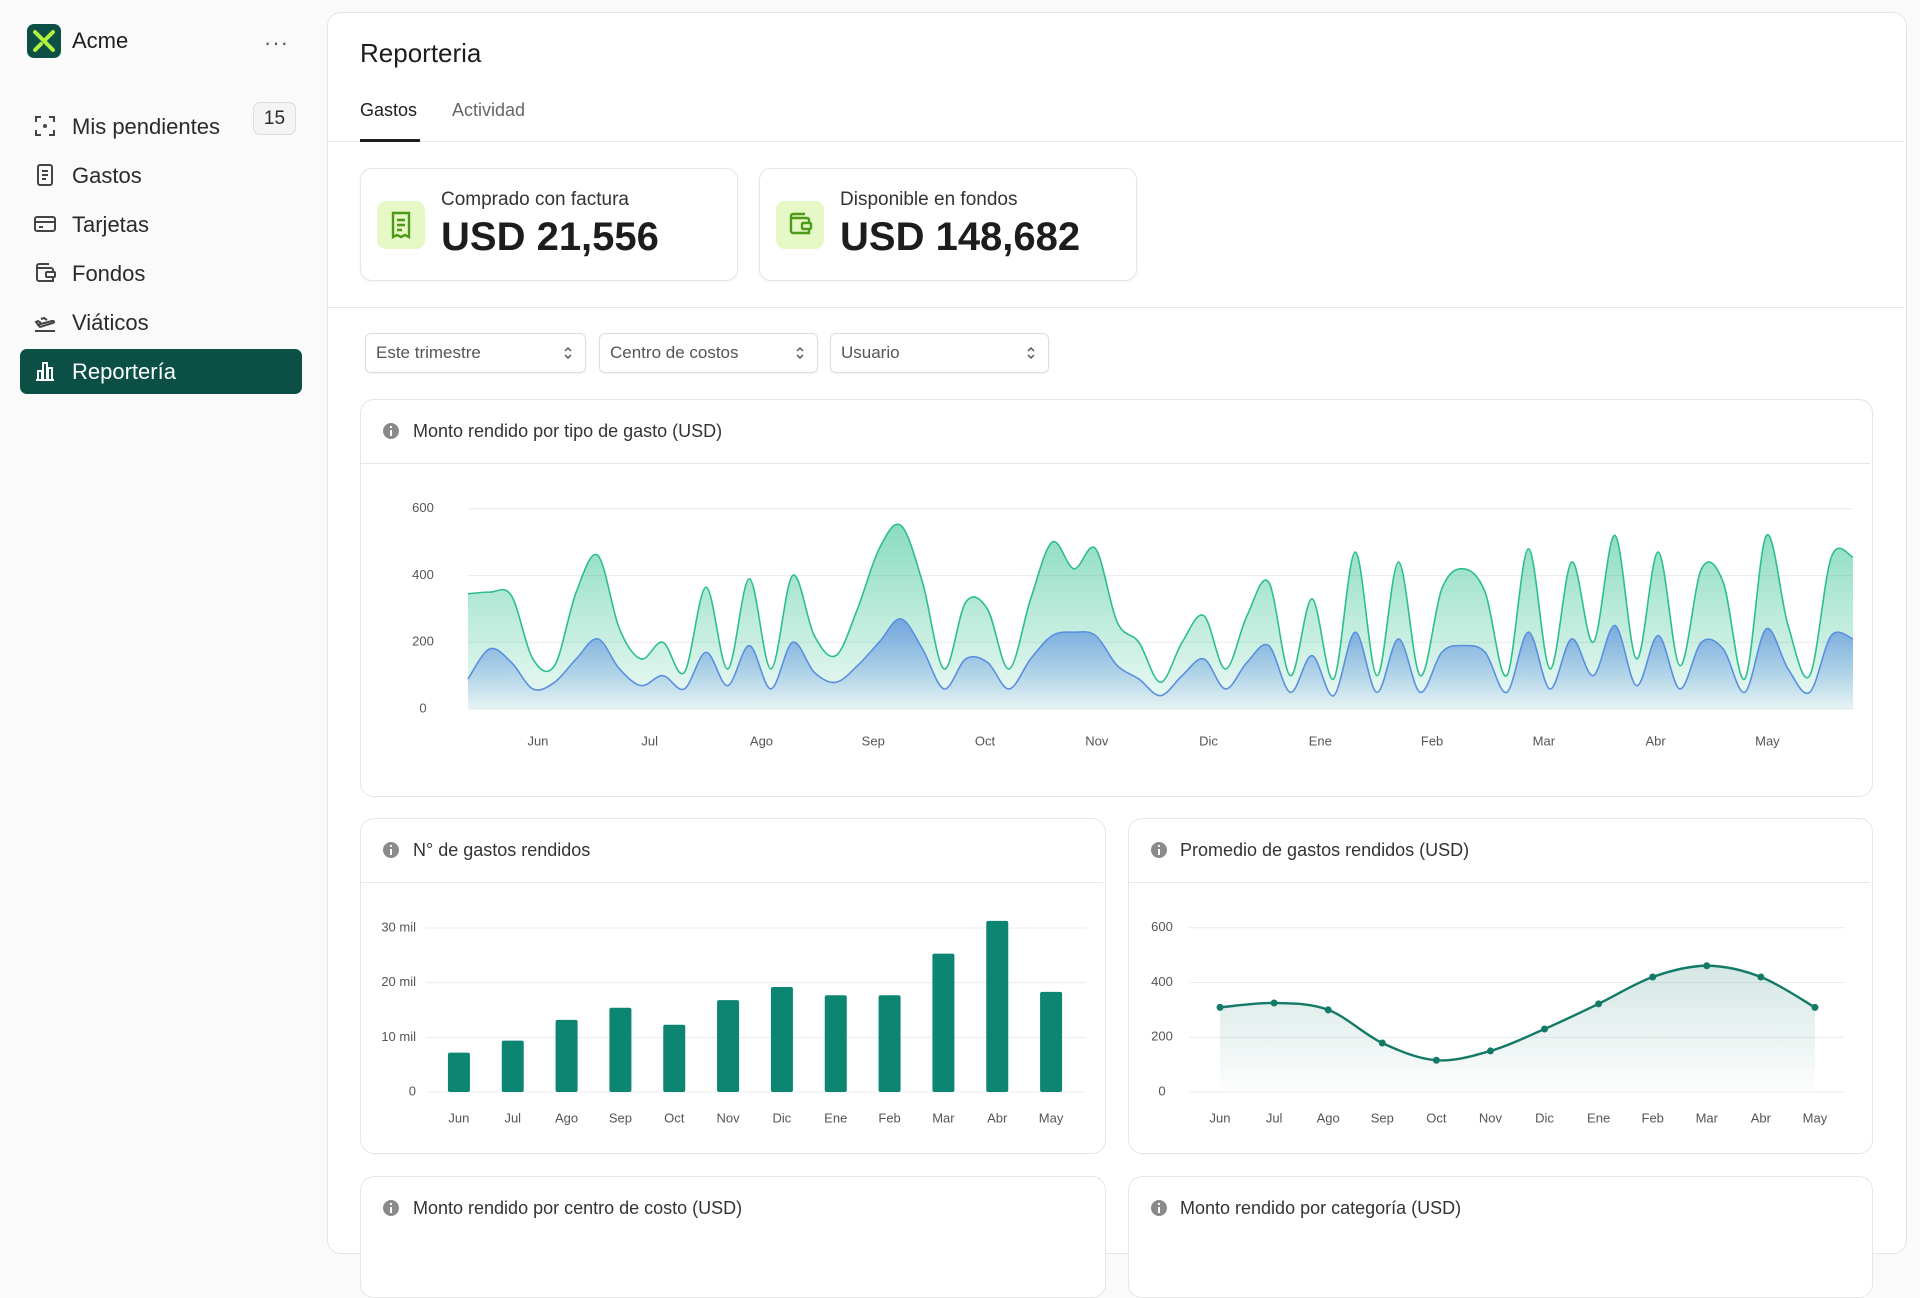 The image size is (1920, 1298). What do you see at coordinates (502, 850) in the screenshot?
I see `chart-title: N° de gastos rendidos` at bounding box center [502, 850].